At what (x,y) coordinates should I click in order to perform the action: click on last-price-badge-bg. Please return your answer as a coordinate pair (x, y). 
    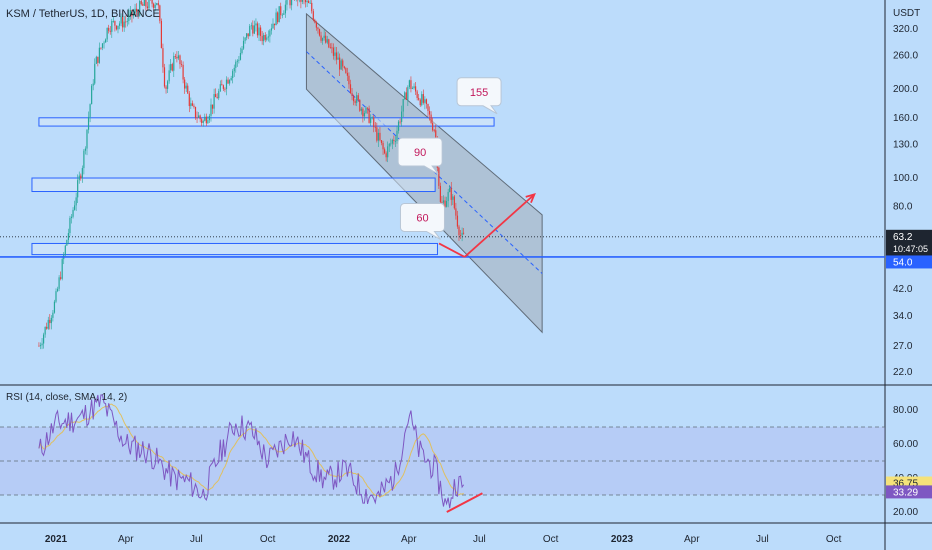
    Looking at the image, I should click on (909, 242).